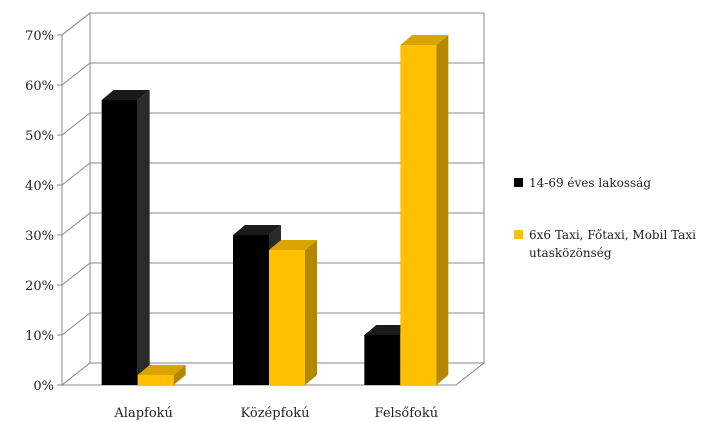  I want to click on y-tick-label: 20%, so click(39, 286).